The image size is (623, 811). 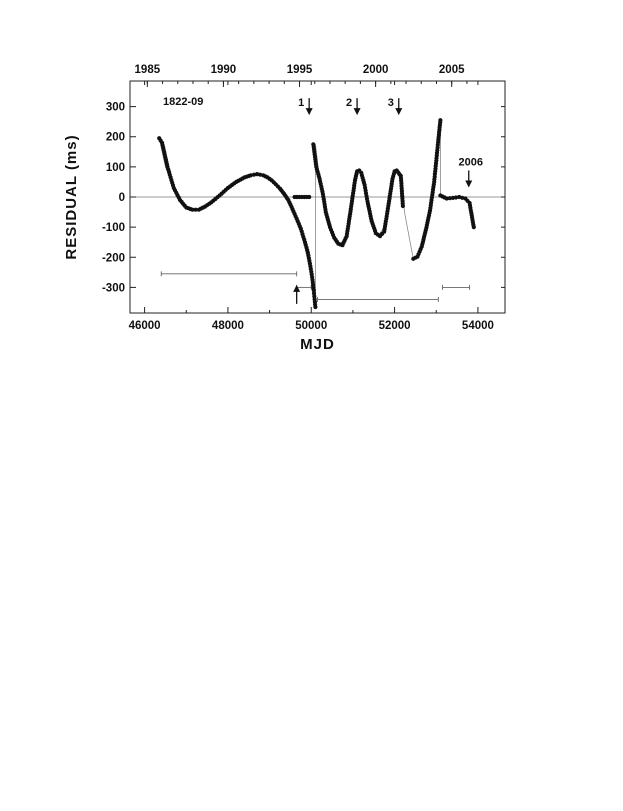 I want to click on glitch-label: 2, so click(x=349, y=103).